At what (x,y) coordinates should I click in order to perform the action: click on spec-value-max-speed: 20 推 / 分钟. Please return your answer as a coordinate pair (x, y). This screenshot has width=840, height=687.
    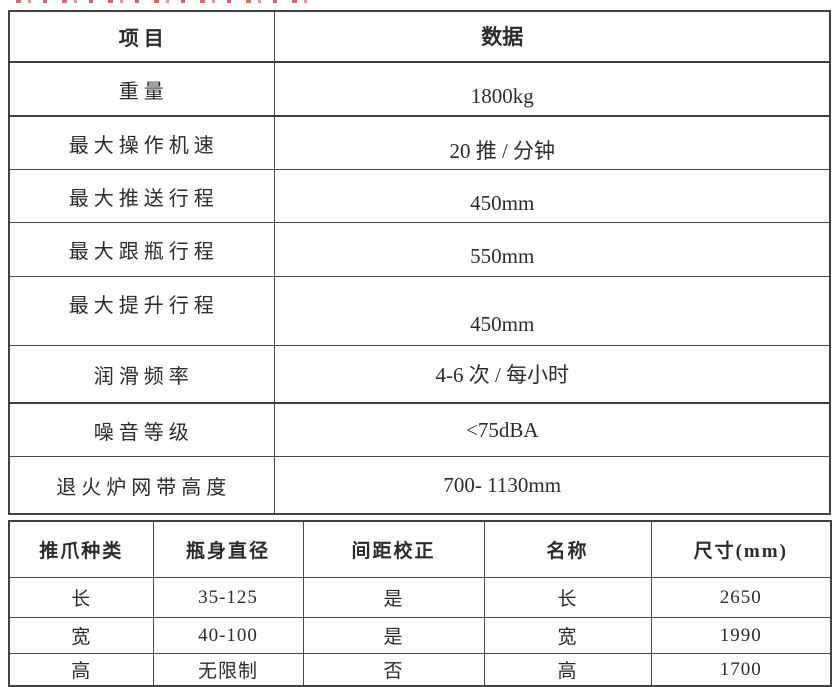
    Looking at the image, I should click on (552, 149).